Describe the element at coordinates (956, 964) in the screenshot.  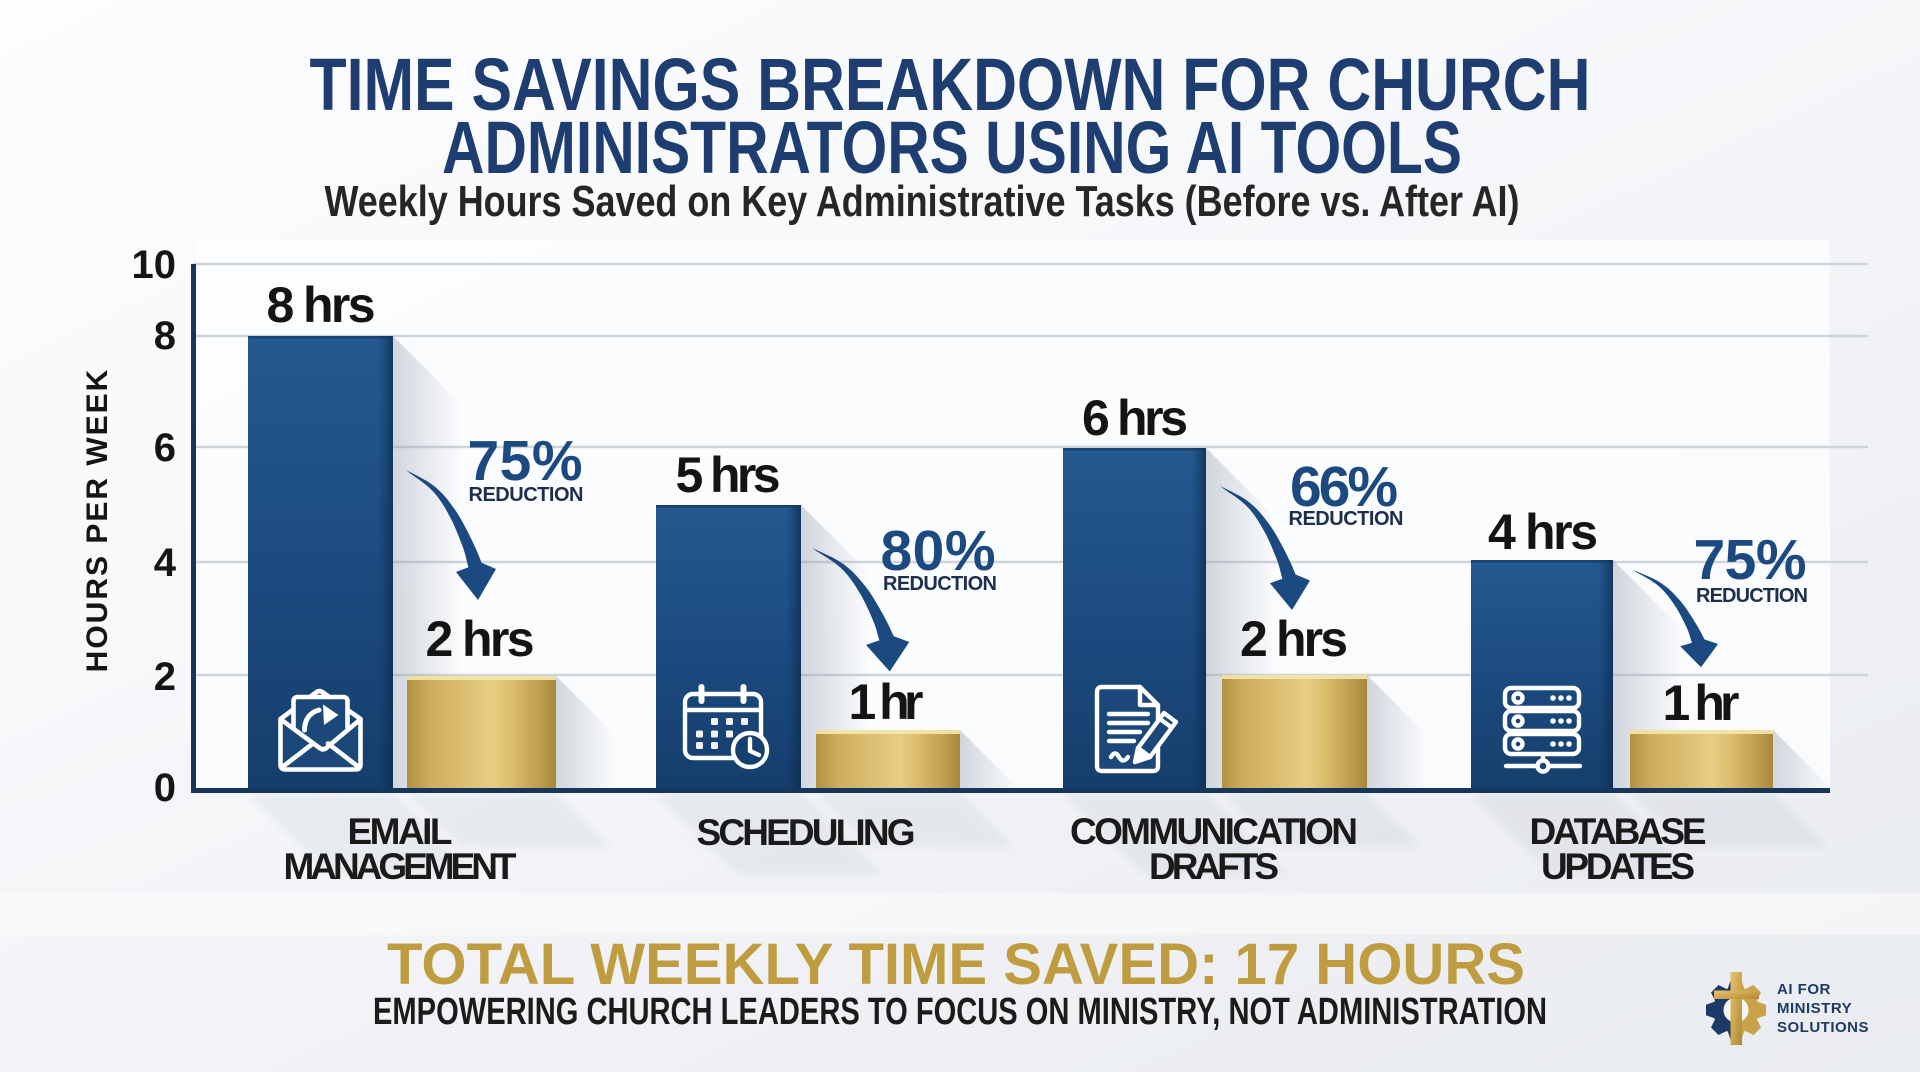
I see `svg-text:TOTAL WEEKLY TIME SAVED: 17 HO: TOTAL WEEKLY TIME SAVED: 17 HOURS` at that location.